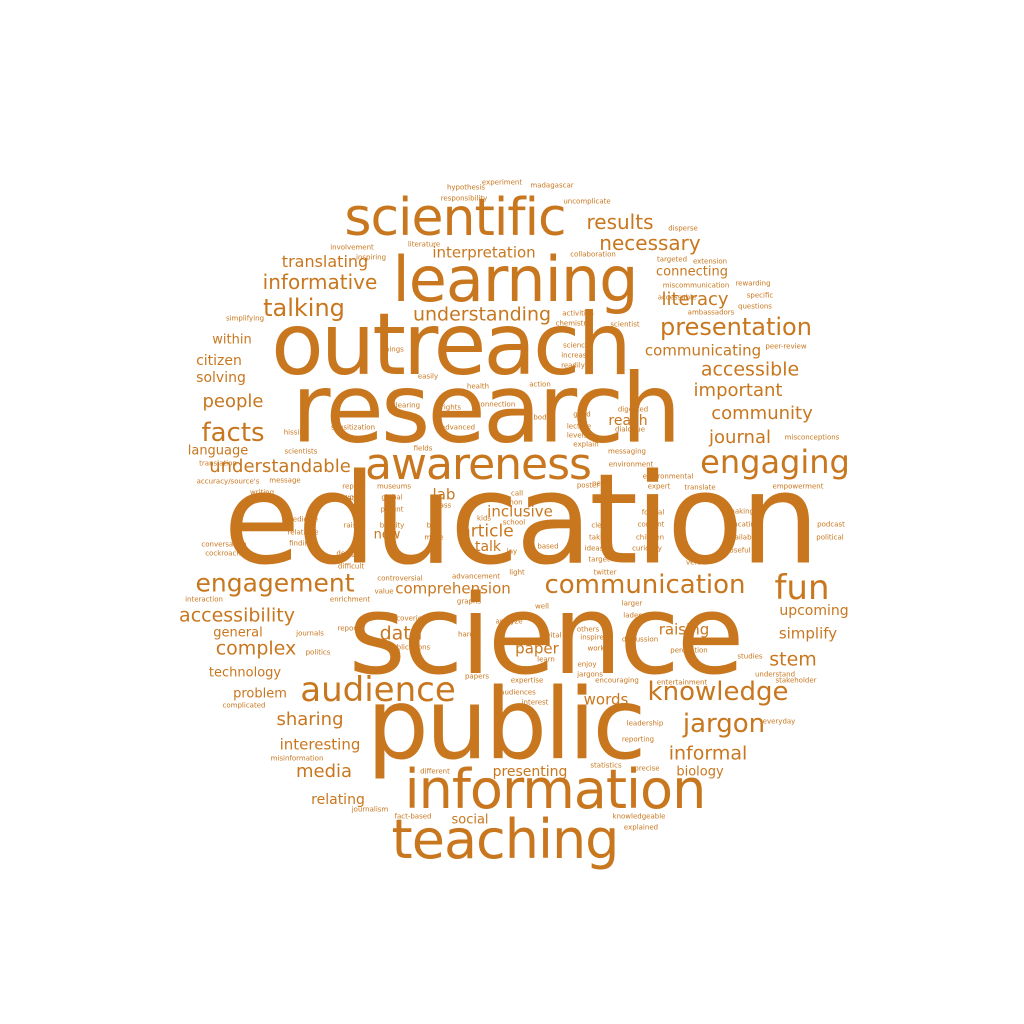 Image resolution: width=1024 pixels, height=1024 pixels. I want to click on cloud-word: necessary, so click(650, 243).